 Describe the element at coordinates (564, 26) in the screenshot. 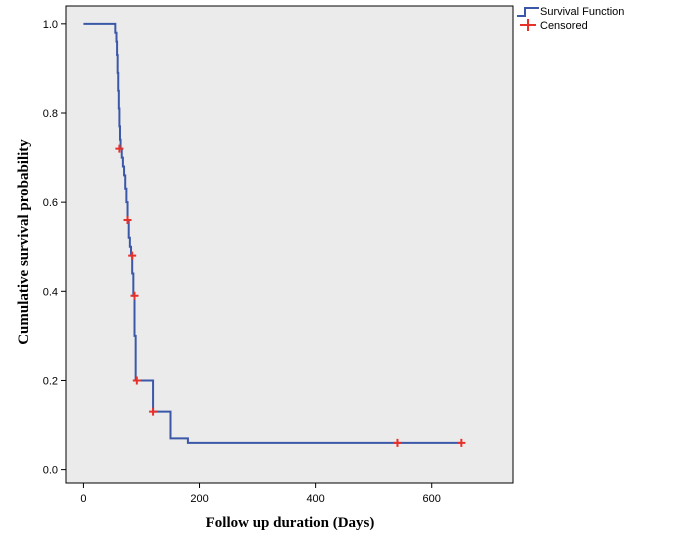

I see `legend-label-censored: Censored` at that location.